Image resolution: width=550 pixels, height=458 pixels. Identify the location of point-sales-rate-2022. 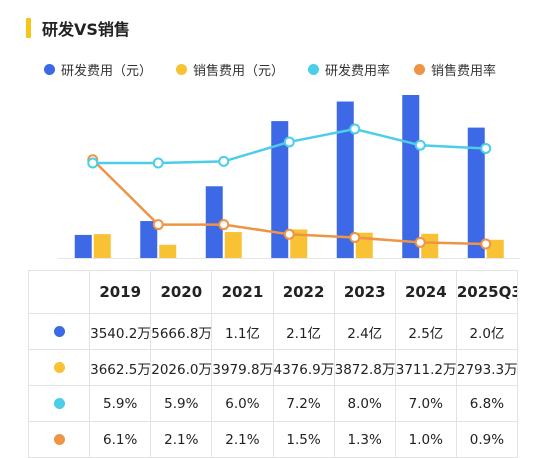
(289, 234).